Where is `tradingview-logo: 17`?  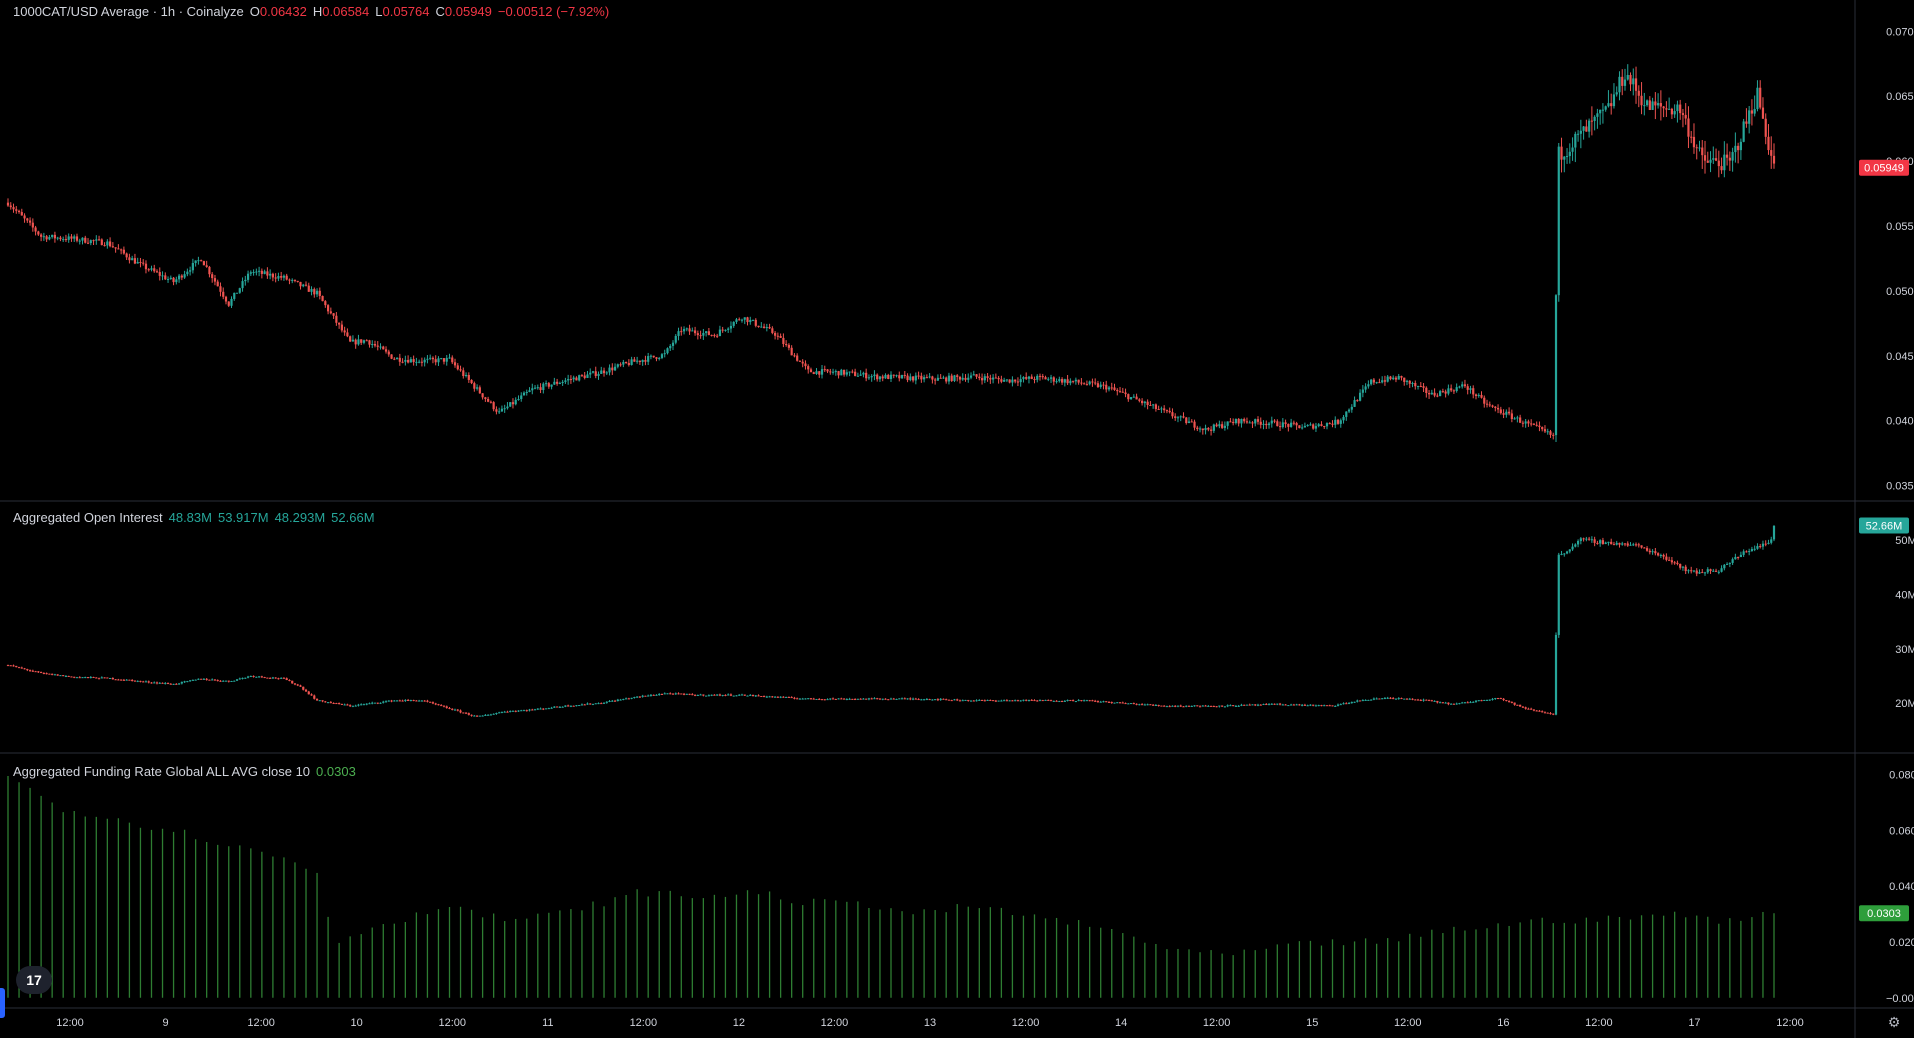
tradingview-logo: 17 is located at coordinates (34, 980).